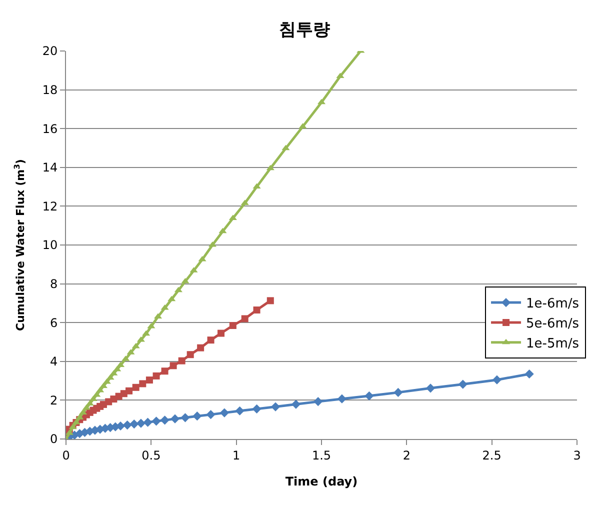 Image resolution: width=609 pixels, height=514 pixels. Describe the element at coordinates (54, 439) in the screenshot. I see `y-tick-label: 0` at that location.